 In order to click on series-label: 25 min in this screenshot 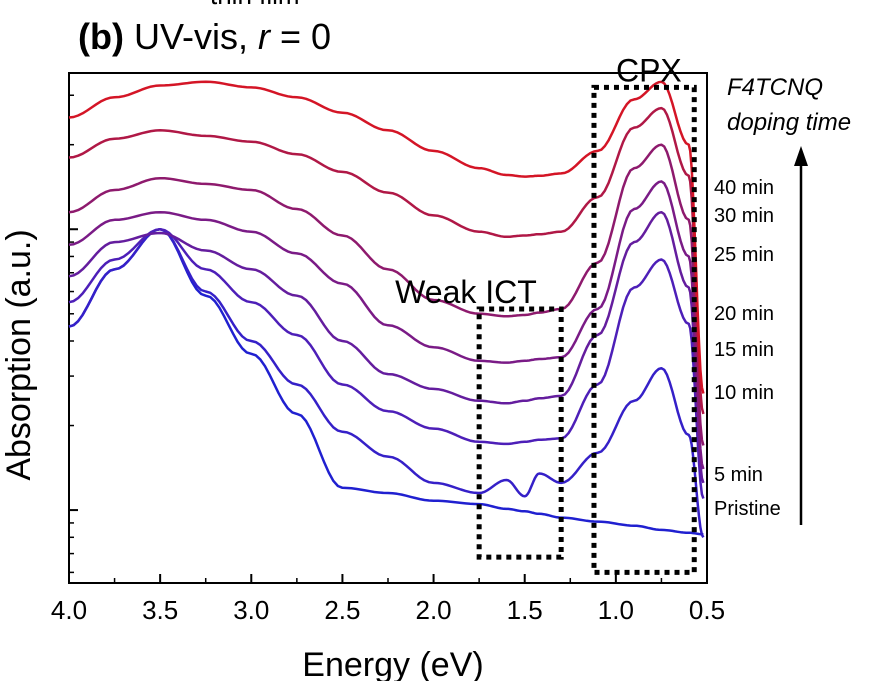, I will do `click(744, 255)`.